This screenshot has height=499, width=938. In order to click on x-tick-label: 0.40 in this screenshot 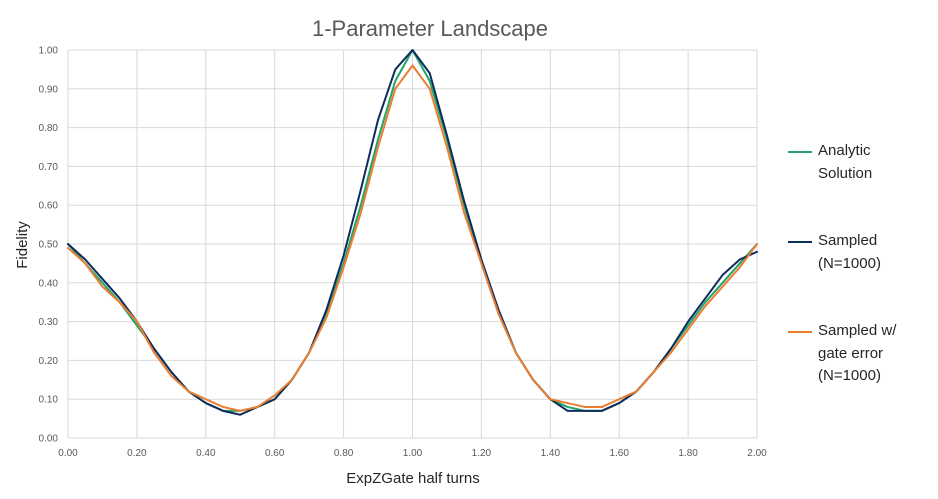, I will do `click(206, 453)`.